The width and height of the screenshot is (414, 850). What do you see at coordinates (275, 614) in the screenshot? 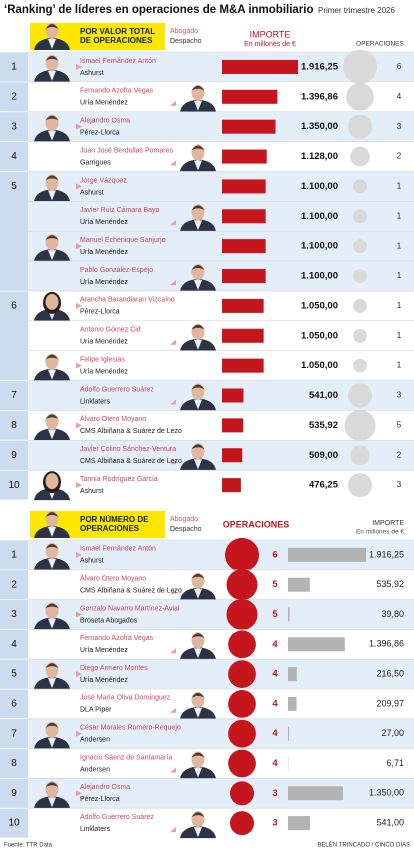
I see `count-label: 5` at bounding box center [275, 614].